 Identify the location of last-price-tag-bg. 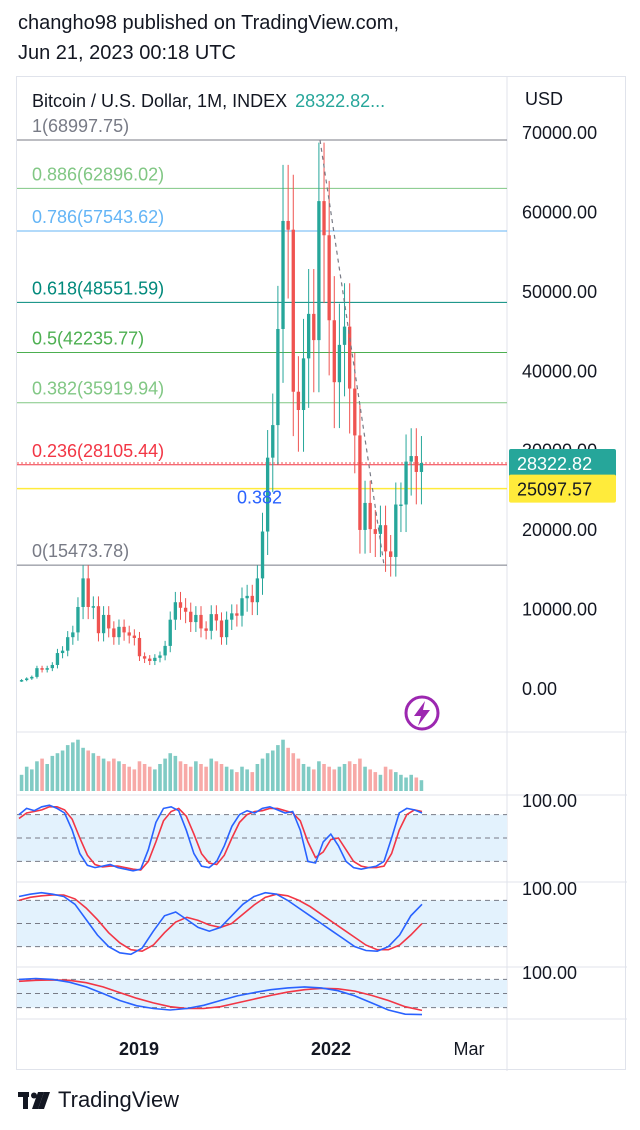
(562, 463).